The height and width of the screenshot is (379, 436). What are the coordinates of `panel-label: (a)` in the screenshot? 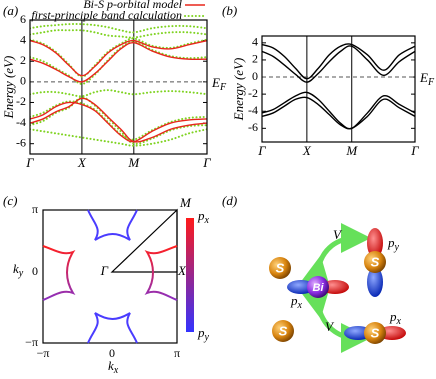 It's located at (10, 10).